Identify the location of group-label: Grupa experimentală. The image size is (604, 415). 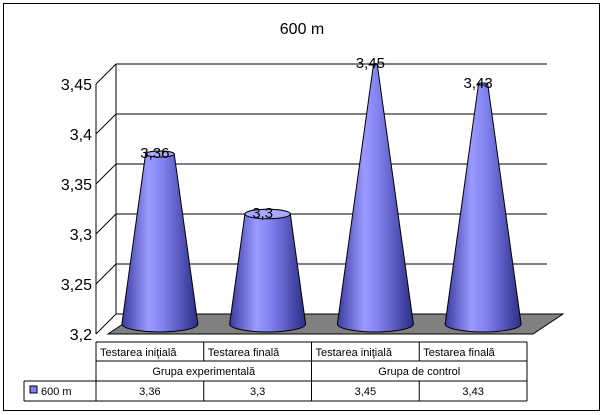
(204, 372).